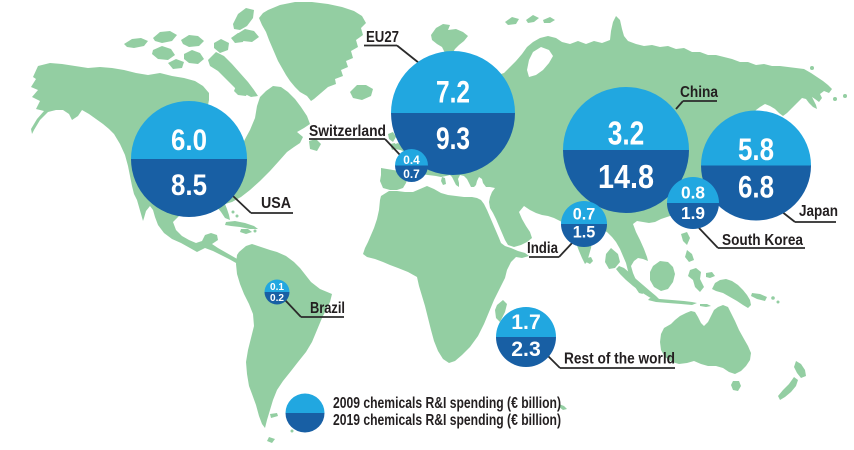 Image resolution: width=854 pixels, height=450 pixels. What do you see at coordinates (277, 298) in the screenshot?
I see `svg-text: 0.2` at bounding box center [277, 298].